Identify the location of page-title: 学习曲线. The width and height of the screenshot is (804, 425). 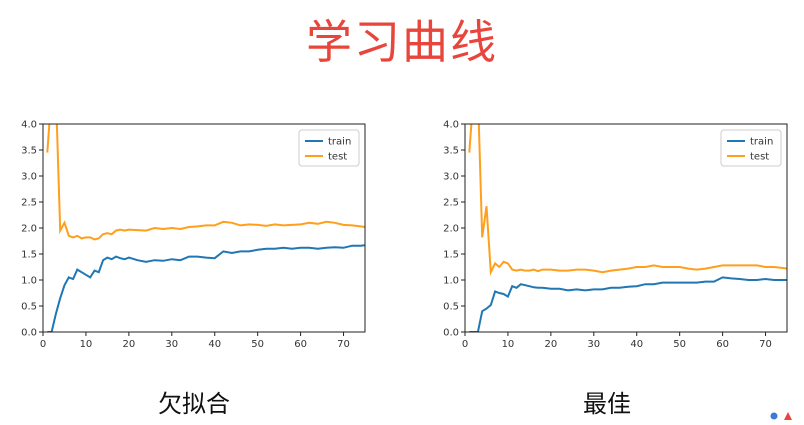
(402, 42).